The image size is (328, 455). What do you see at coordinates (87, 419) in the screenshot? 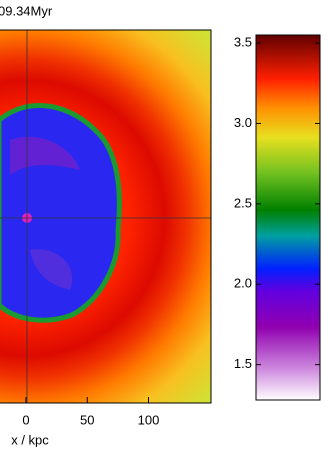
I see `x-tick-label: 50` at bounding box center [87, 419].